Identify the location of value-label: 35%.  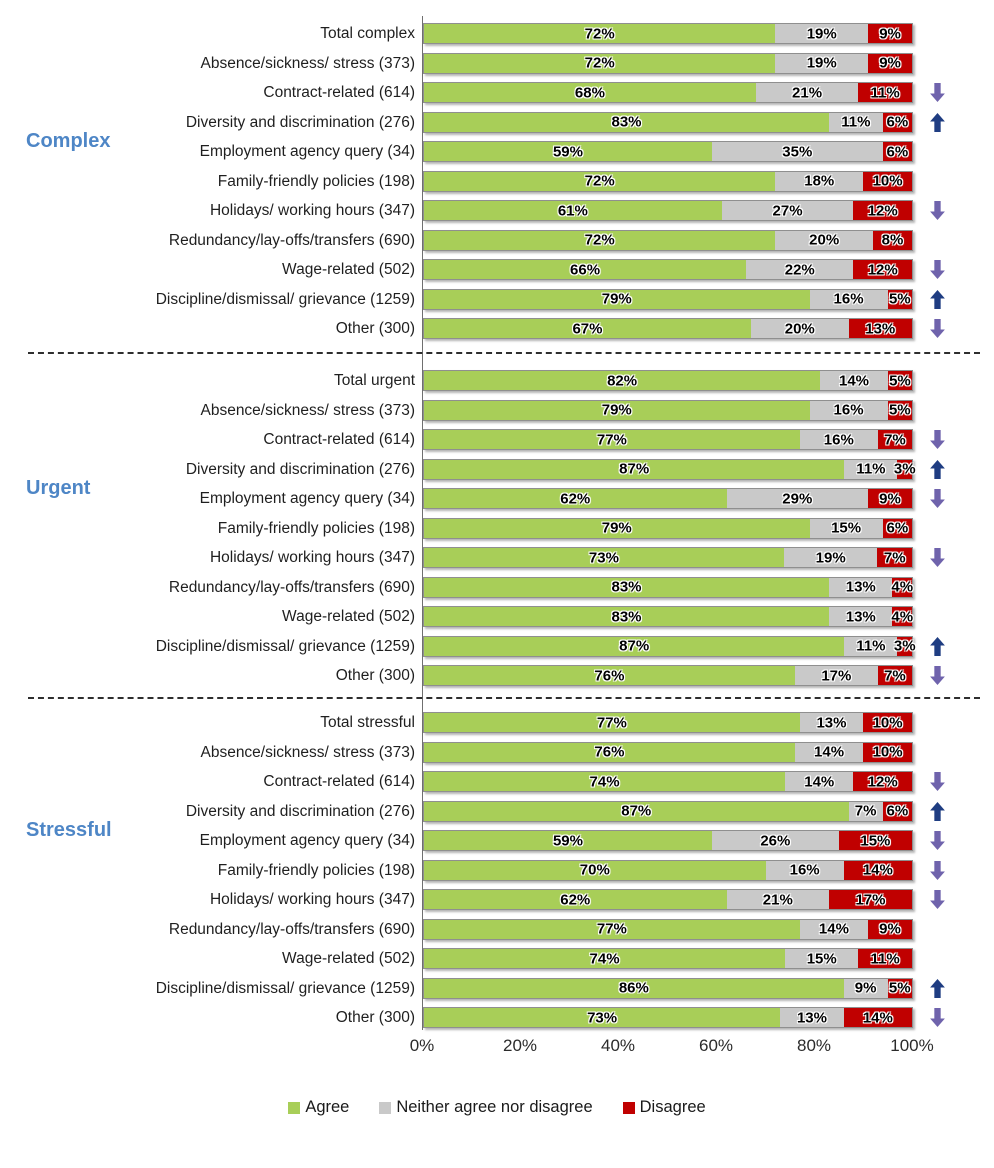
(797, 151).